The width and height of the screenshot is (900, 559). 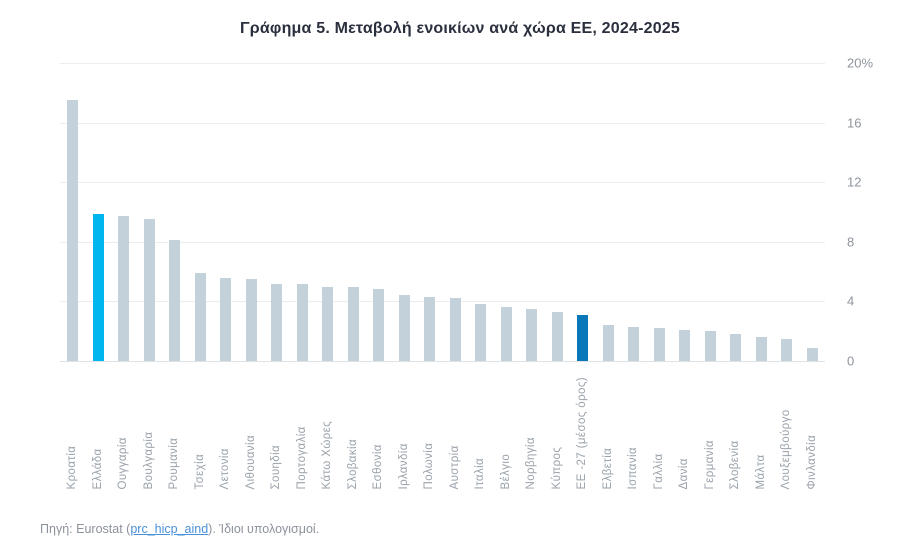 What do you see at coordinates (684, 474) in the screenshot?
I see `x-axis-label: Δανία` at bounding box center [684, 474].